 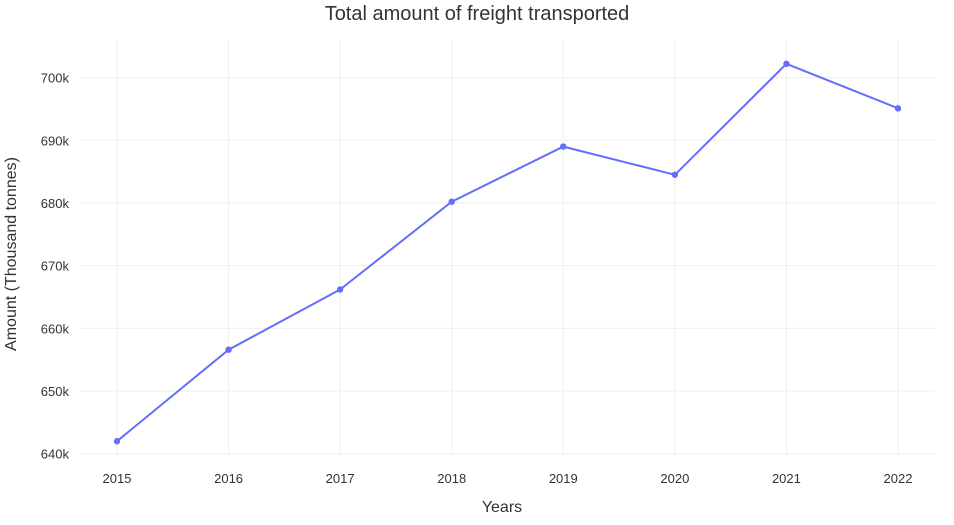 What do you see at coordinates (55, 78) in the screenshot?
I see `y-tick-label: 700k` at bounding box center [55, 78].